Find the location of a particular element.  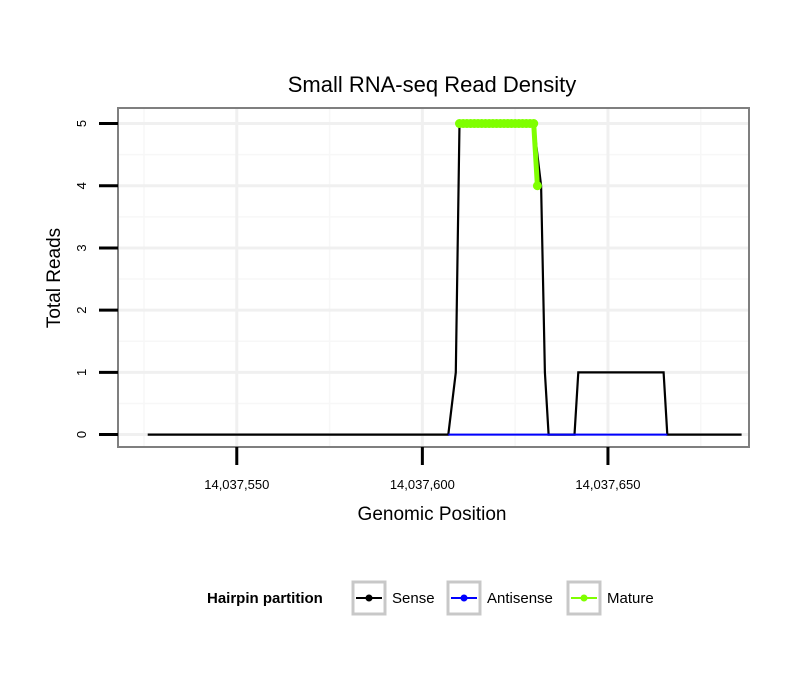

y-tick-label: 1 is located at coordinates (81, 372).